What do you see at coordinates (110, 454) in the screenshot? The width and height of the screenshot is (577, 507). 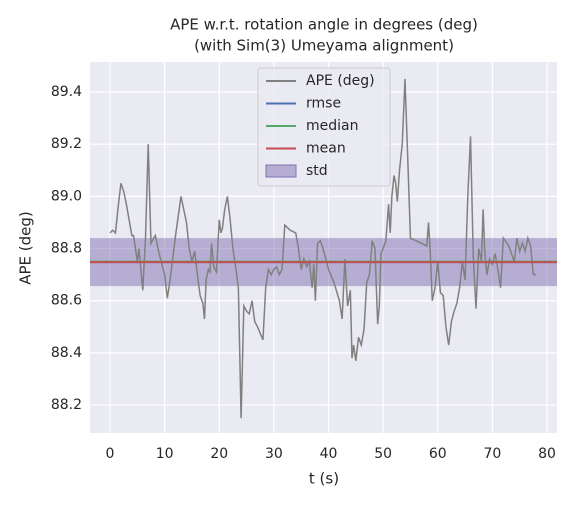 I see `x-tick-label: 0` at bounding box center [110, 454].